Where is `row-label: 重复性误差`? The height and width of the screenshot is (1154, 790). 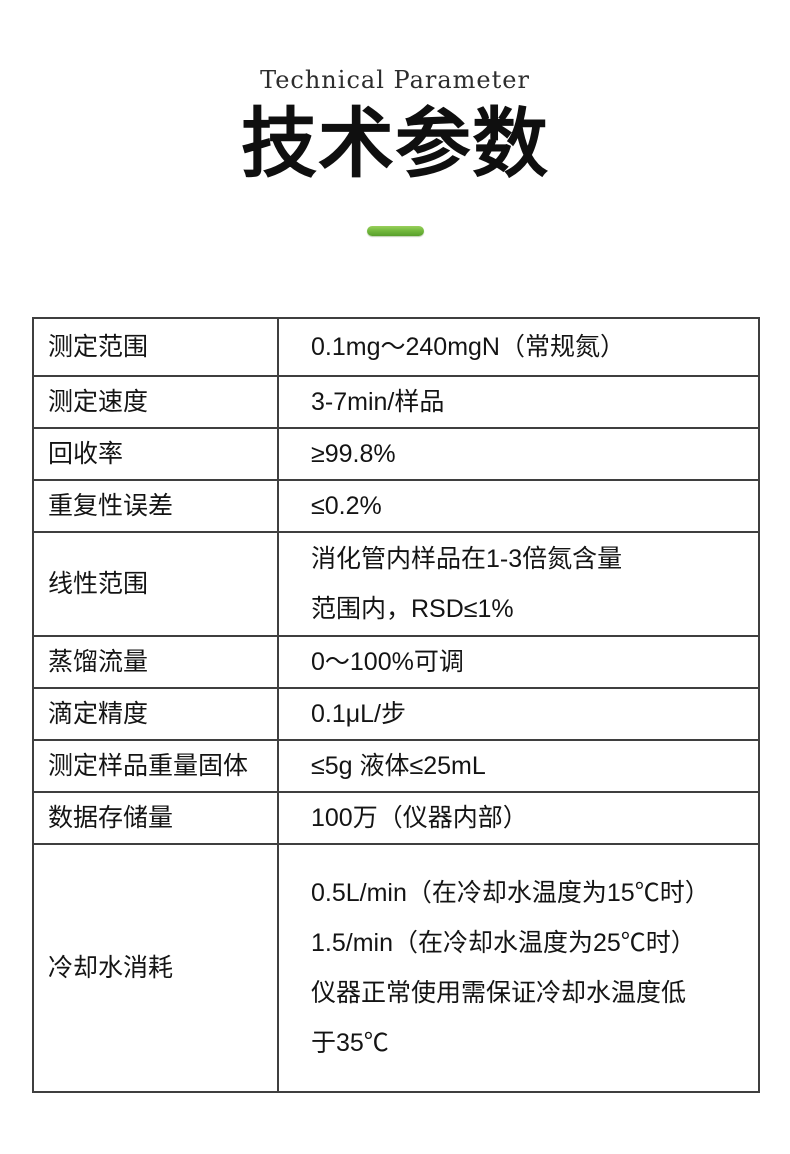 row-label: 重复性误差 is located at coordinates (155, 506).